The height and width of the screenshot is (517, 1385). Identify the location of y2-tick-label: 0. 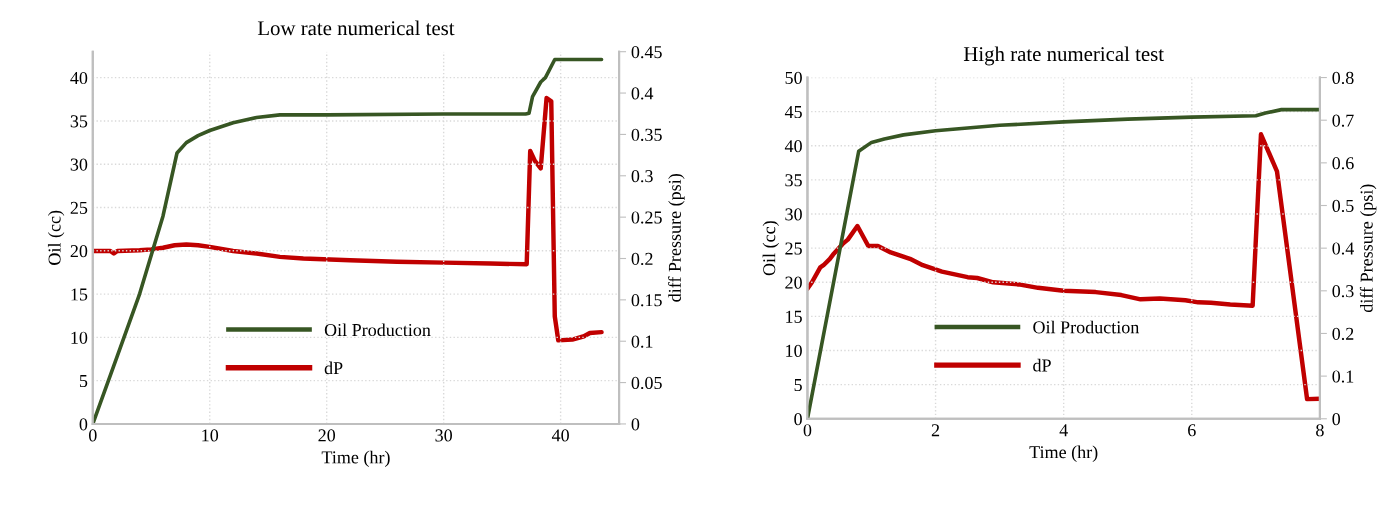
(1336, 419).